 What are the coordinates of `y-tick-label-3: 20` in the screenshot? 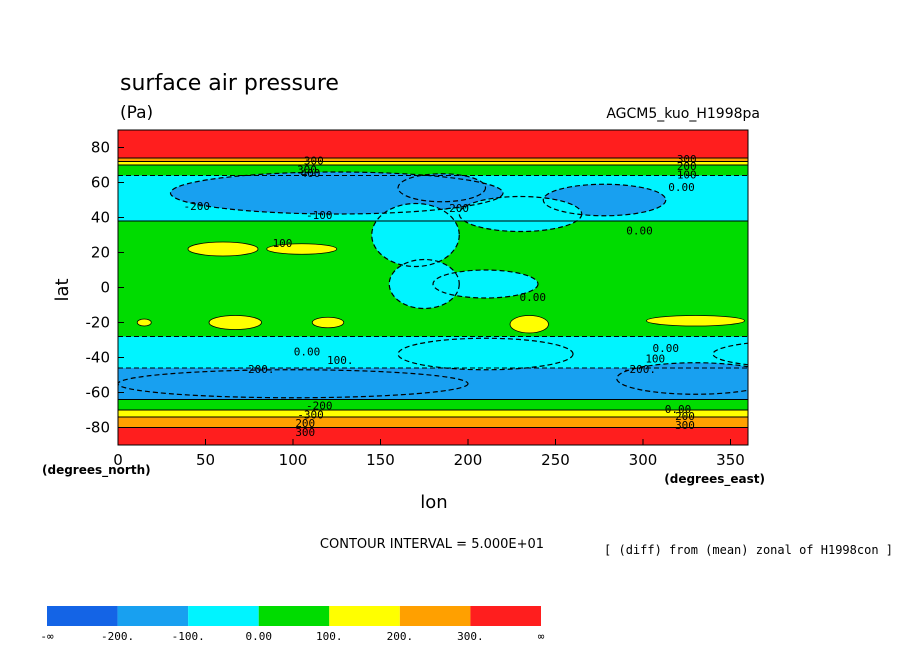 It's located at (100, 253).